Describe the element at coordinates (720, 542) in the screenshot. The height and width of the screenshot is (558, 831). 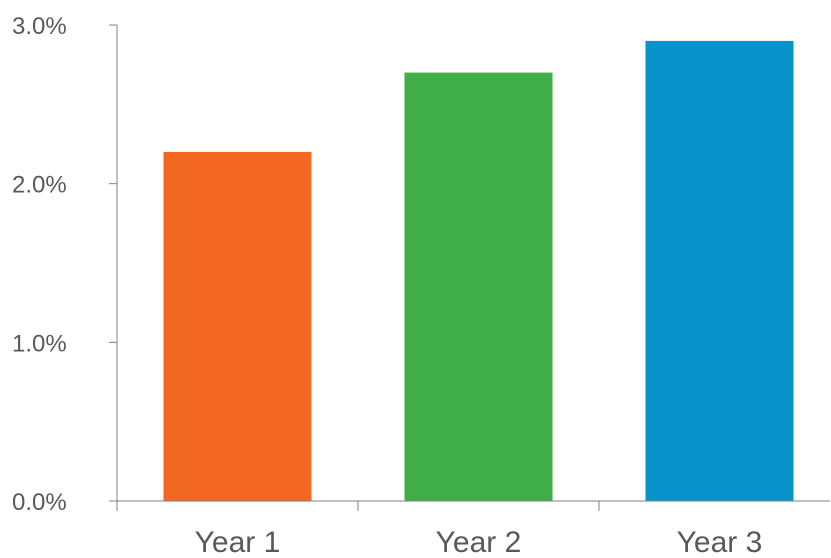
I see `x-tick-label: Year 3` at that location.